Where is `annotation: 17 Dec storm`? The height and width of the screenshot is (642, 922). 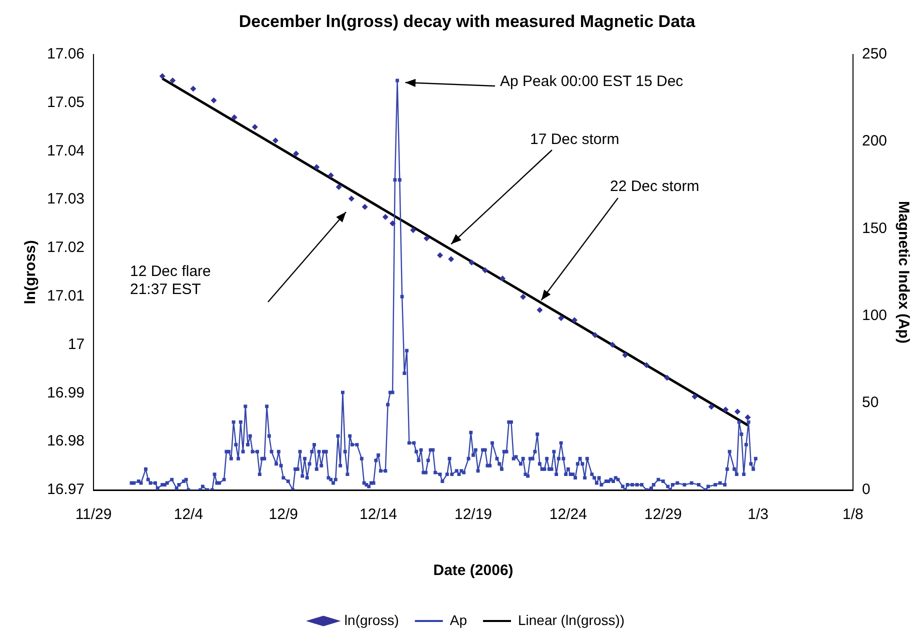
annotation: 17 Dec storm is located at coordinates (575, 139).